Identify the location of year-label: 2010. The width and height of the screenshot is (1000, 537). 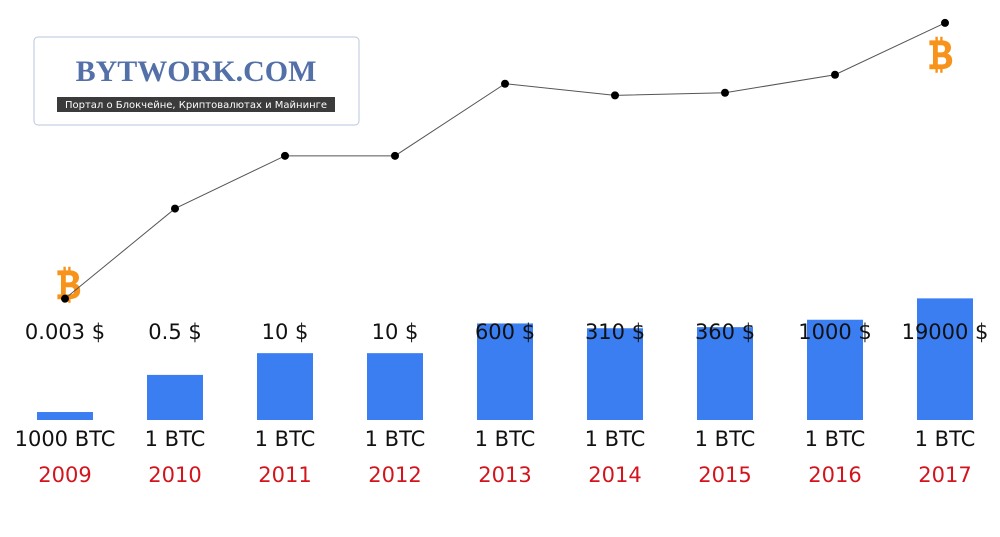
(174, 475).